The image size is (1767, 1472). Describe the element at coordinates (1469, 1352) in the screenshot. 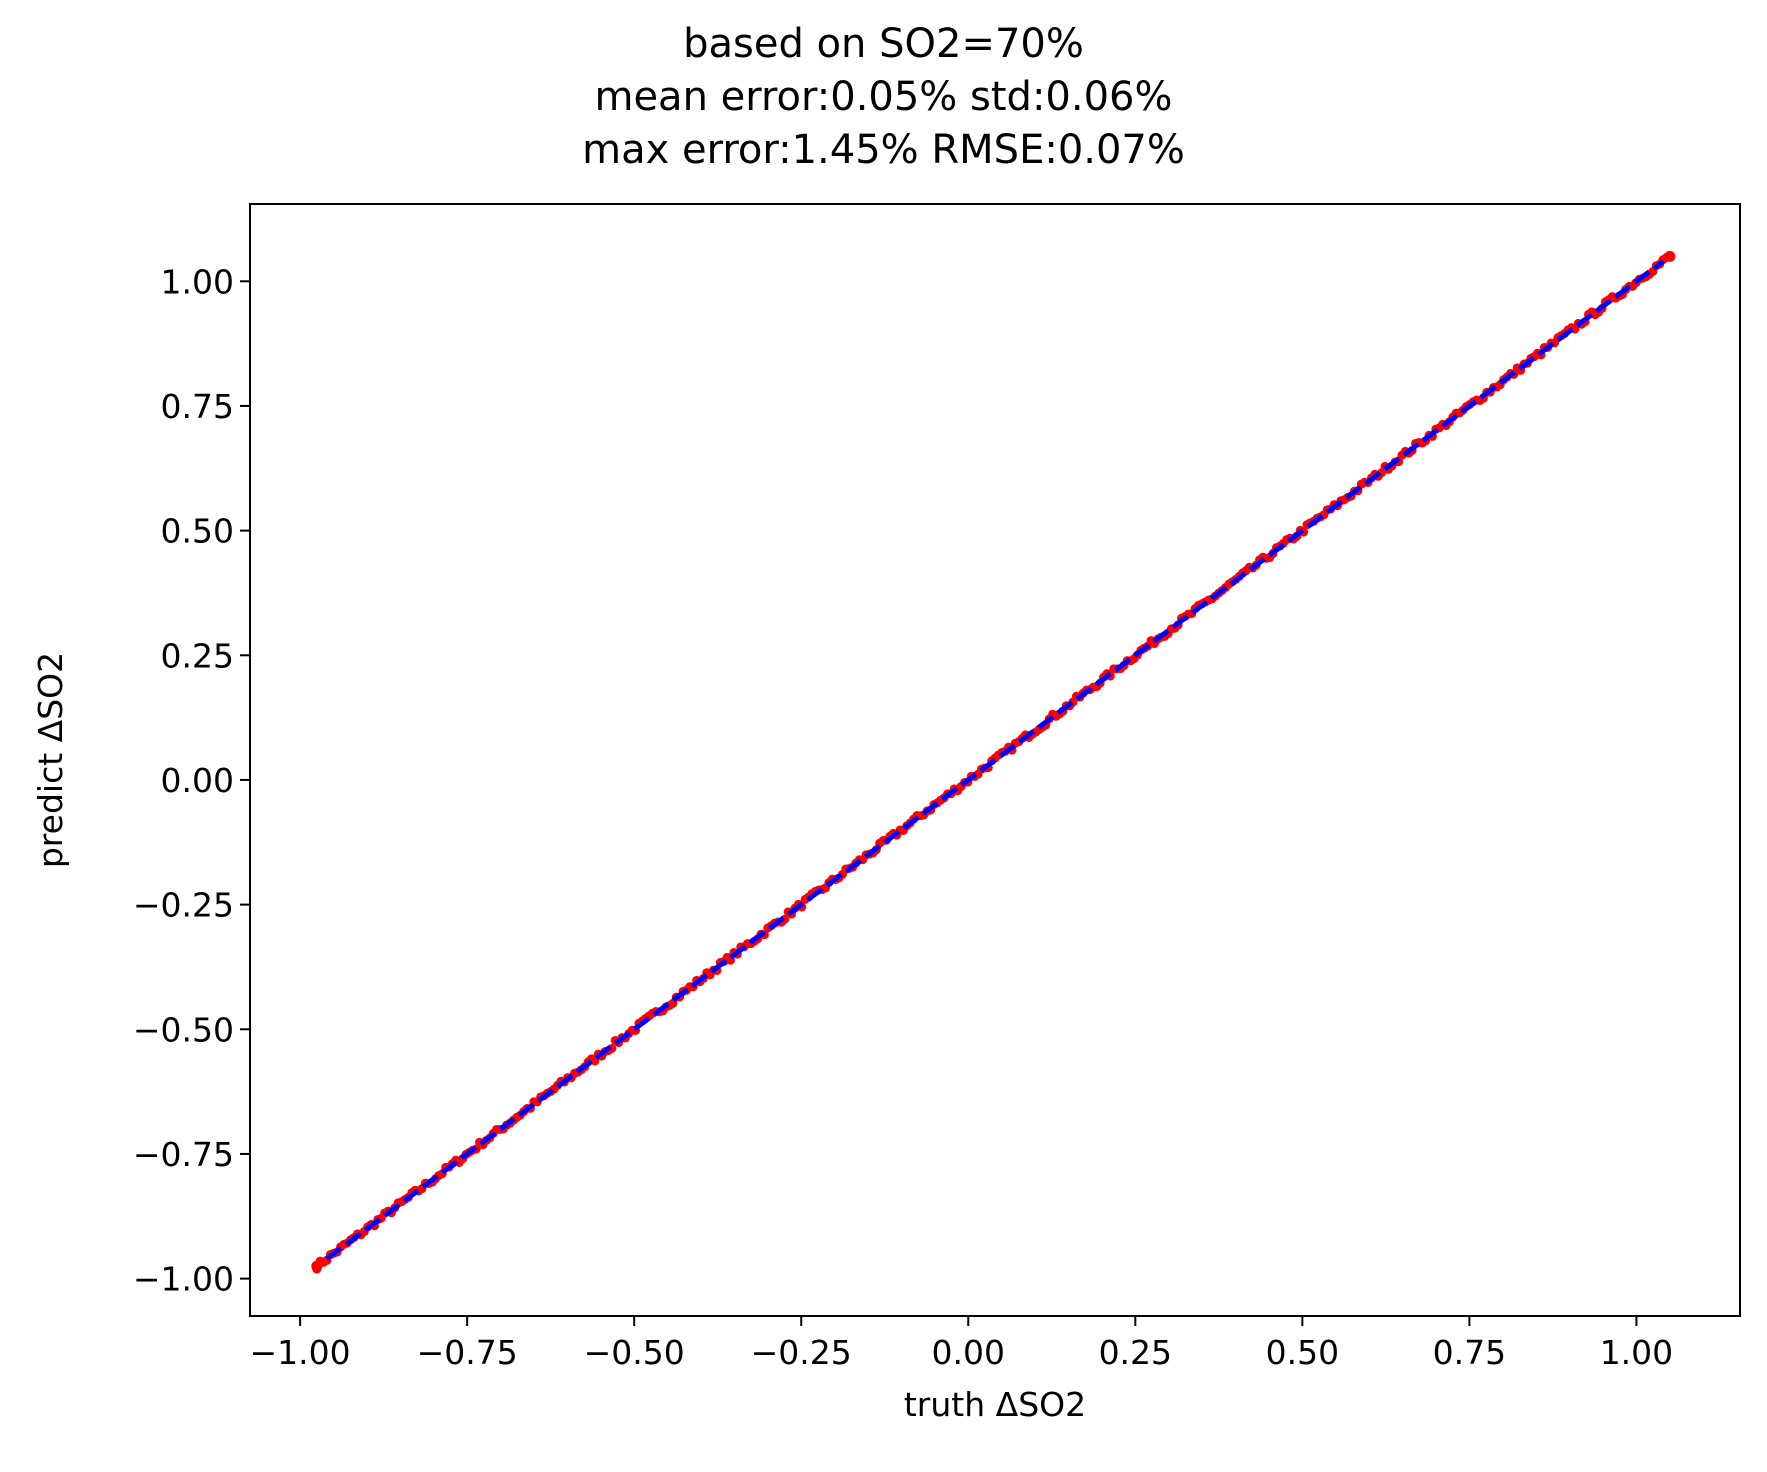

I see `x-tick-label: 0.75` at that location.